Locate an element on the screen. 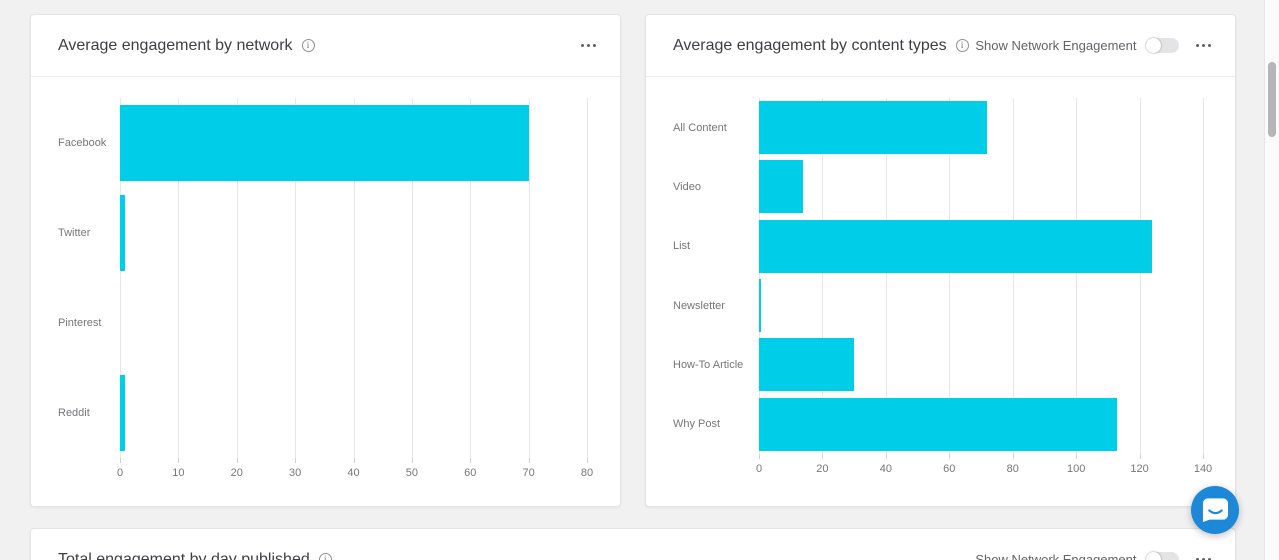 Image resolution: width=1279 pixels, height=560 pixels. bar-why-post is located at coordinates (938, 424).